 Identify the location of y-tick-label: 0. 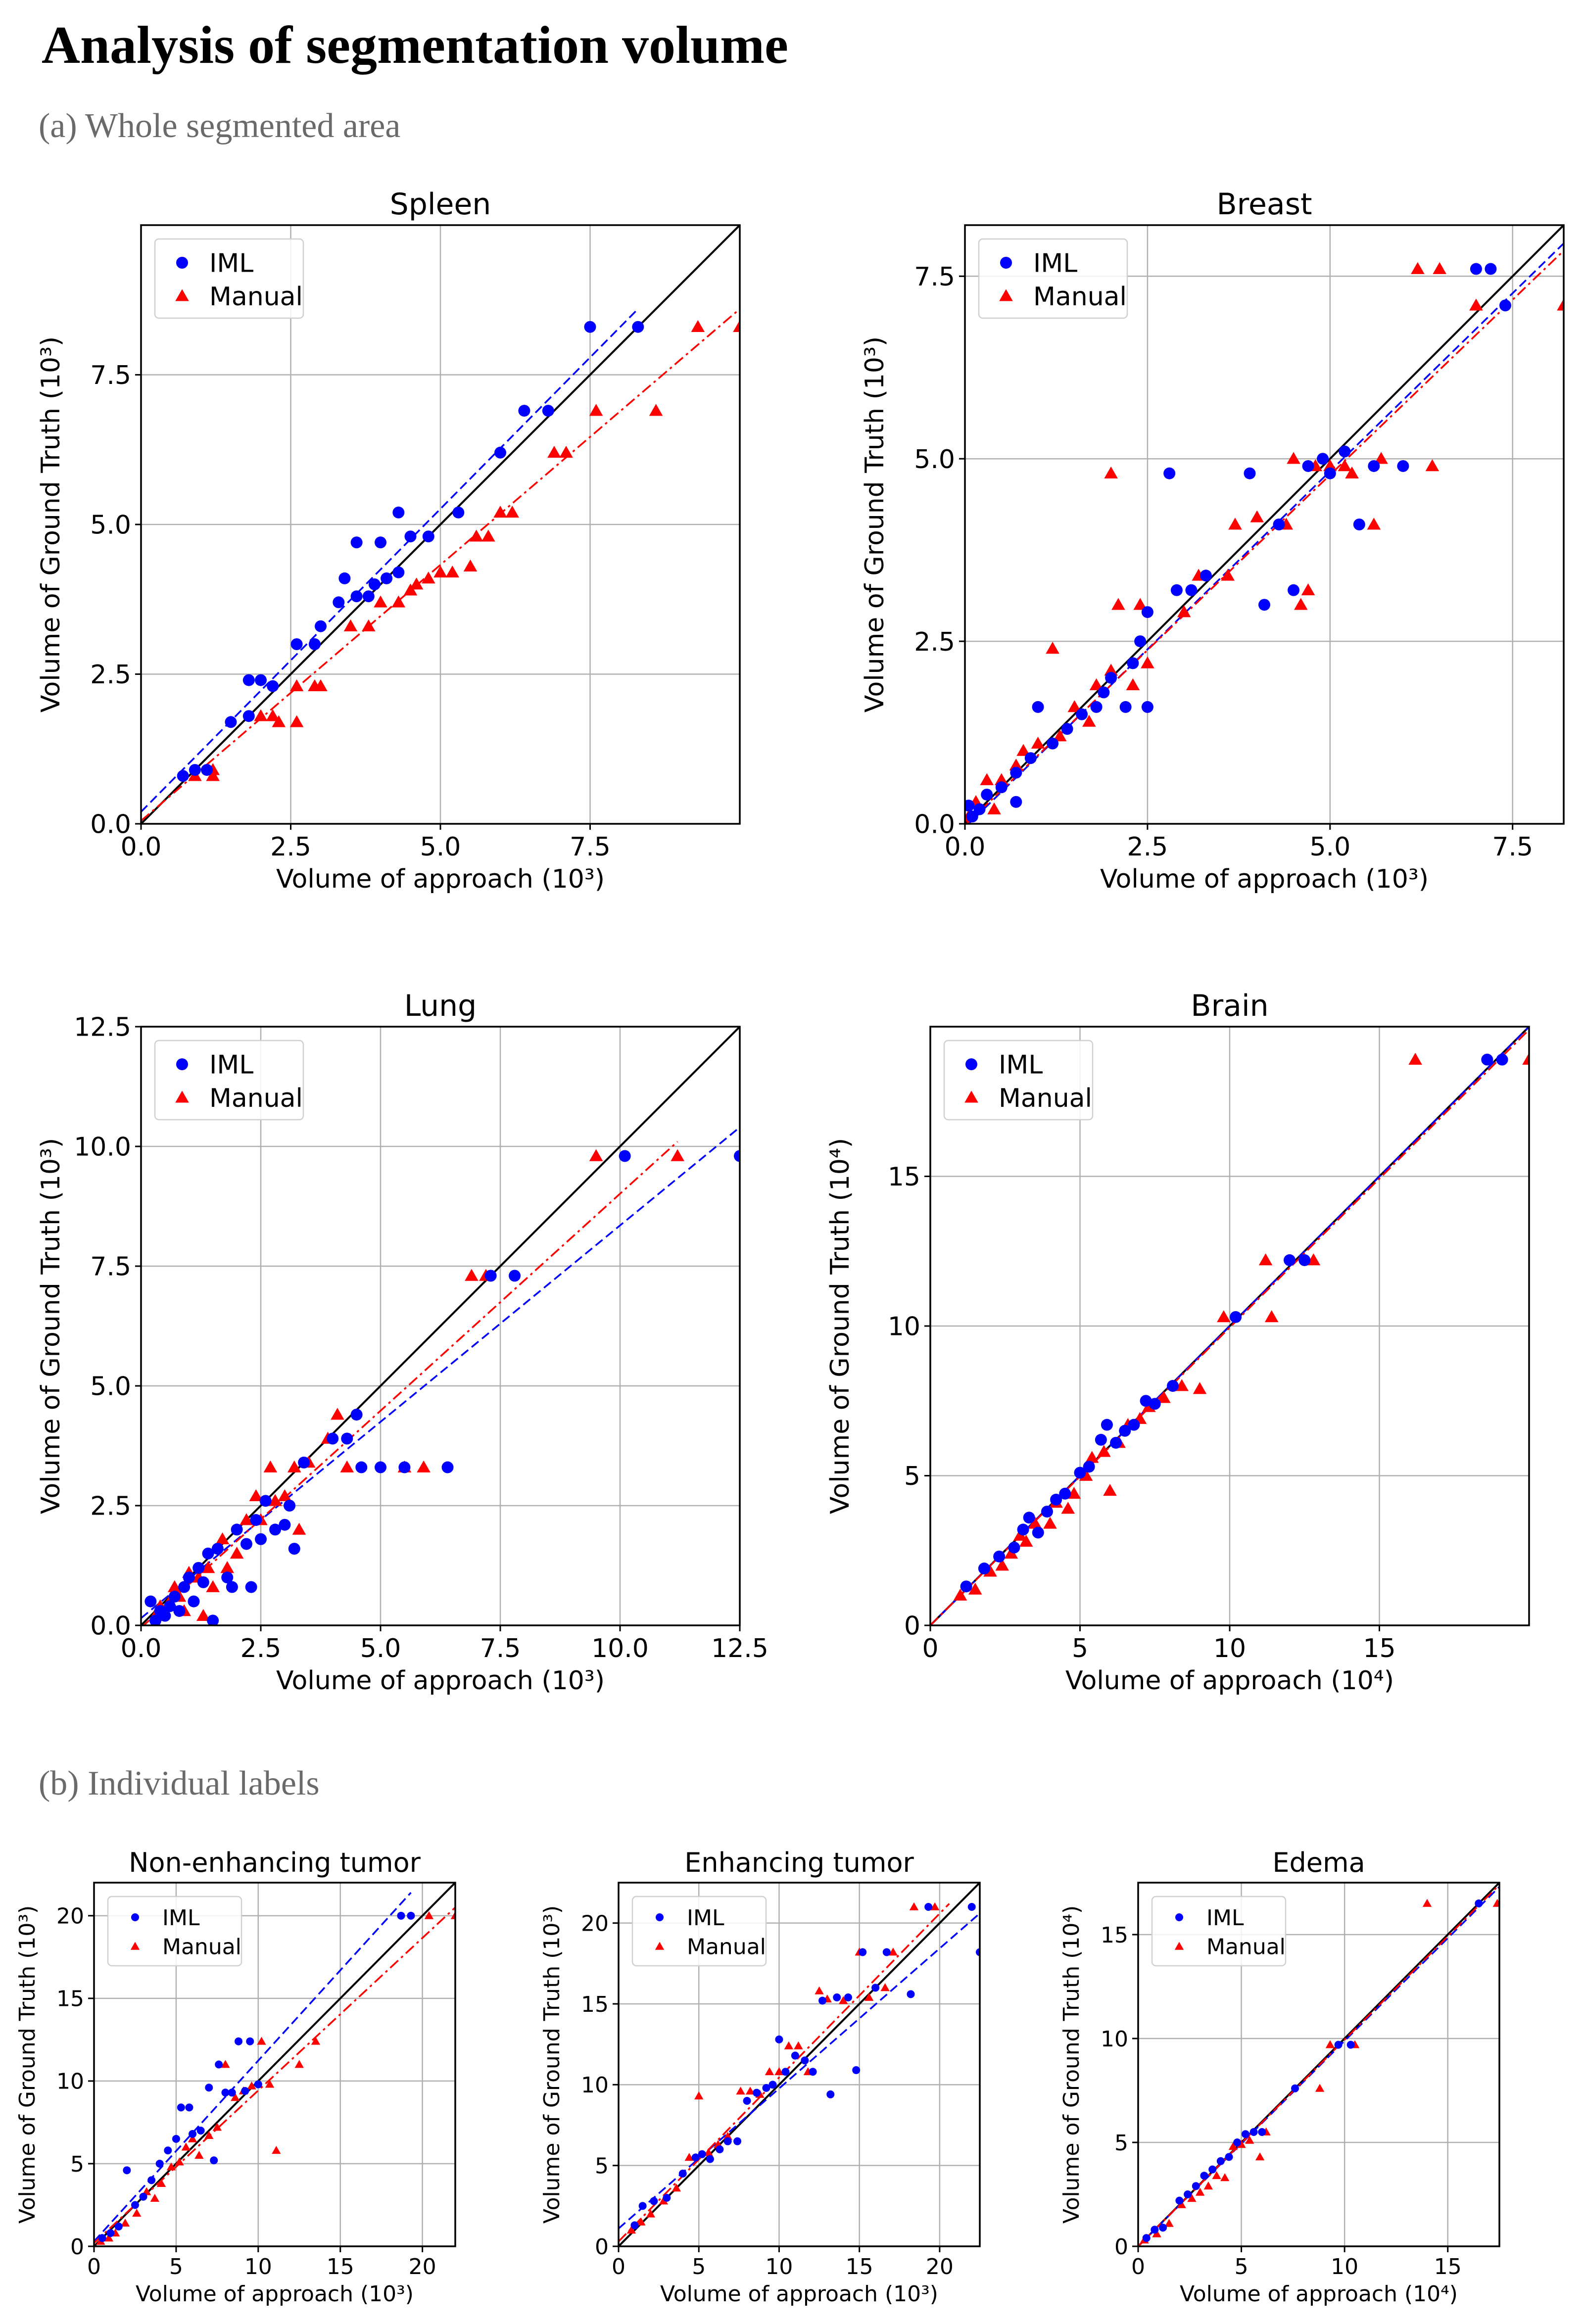
(602, 2247).